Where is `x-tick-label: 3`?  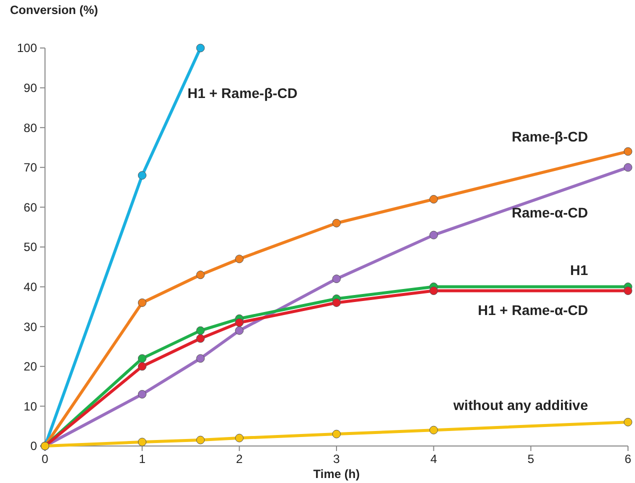 x-tick-label: 3 is located at coordinates (336, 459).